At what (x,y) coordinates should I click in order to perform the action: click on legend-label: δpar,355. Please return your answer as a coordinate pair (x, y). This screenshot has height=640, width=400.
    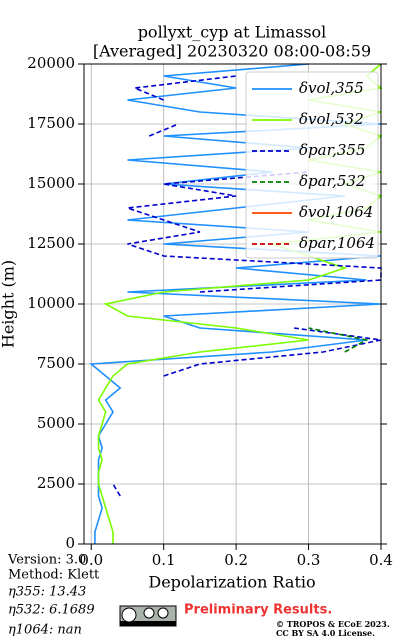
    Looking at the image, I should click on (332, 150).